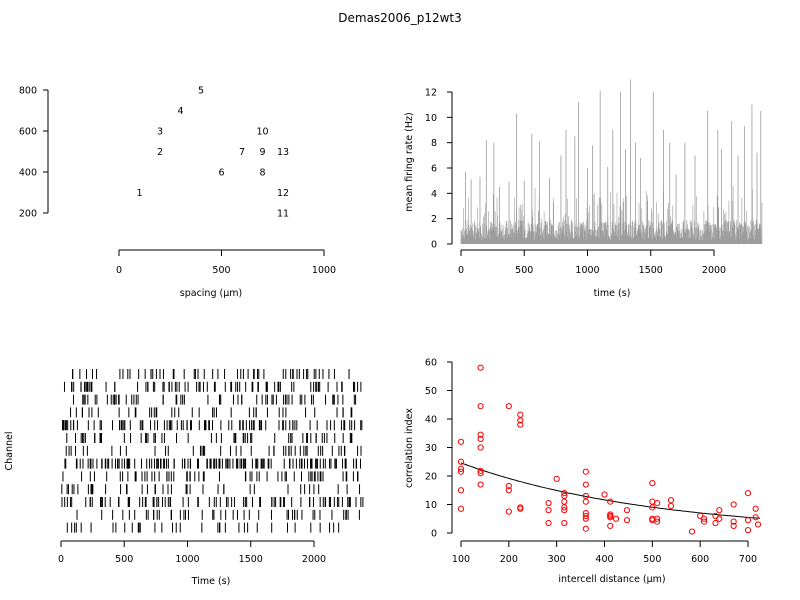 The height and width of the screenshot is (600, 800). Describe the element at coordinates (431, 477) in the screenshot. I see `corr-y-tick-label: 20` at that location.